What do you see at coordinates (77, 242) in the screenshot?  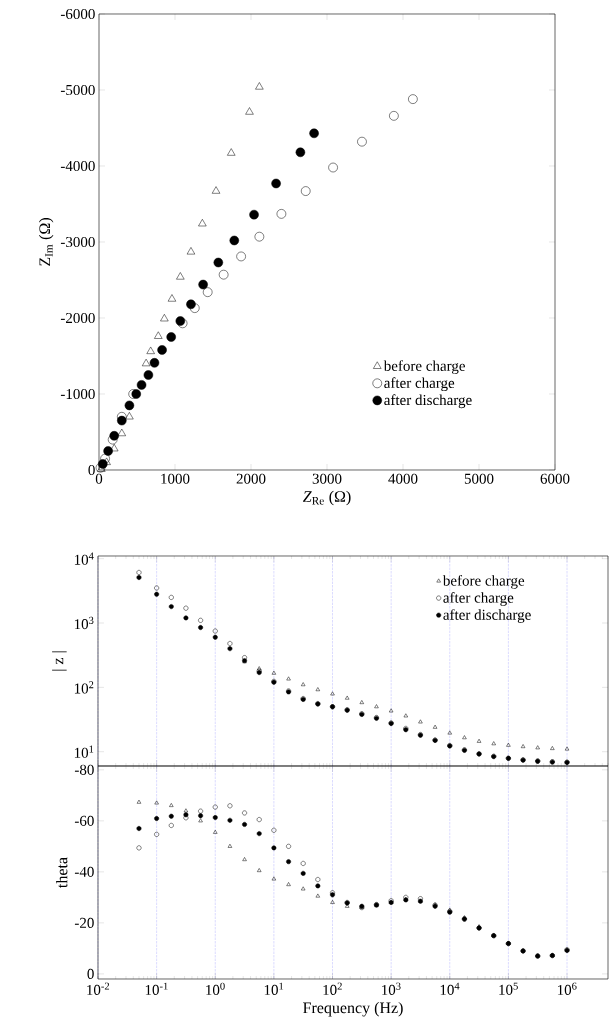 I see `y-tick-label: -3000` at bounding box center [77, 242].